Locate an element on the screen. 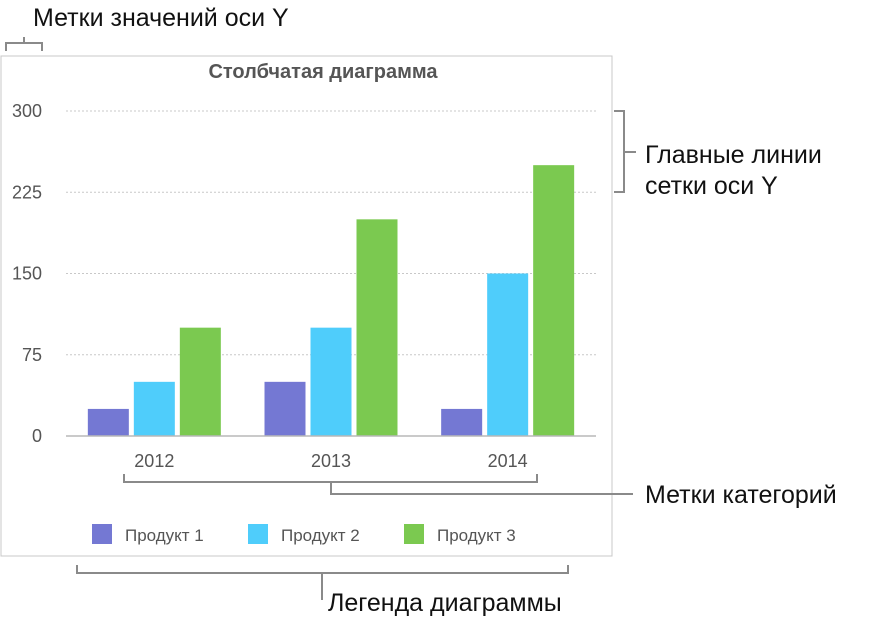 The image size is (878, 620). y-gridlines-bracket is located at coordinates (625, 151).